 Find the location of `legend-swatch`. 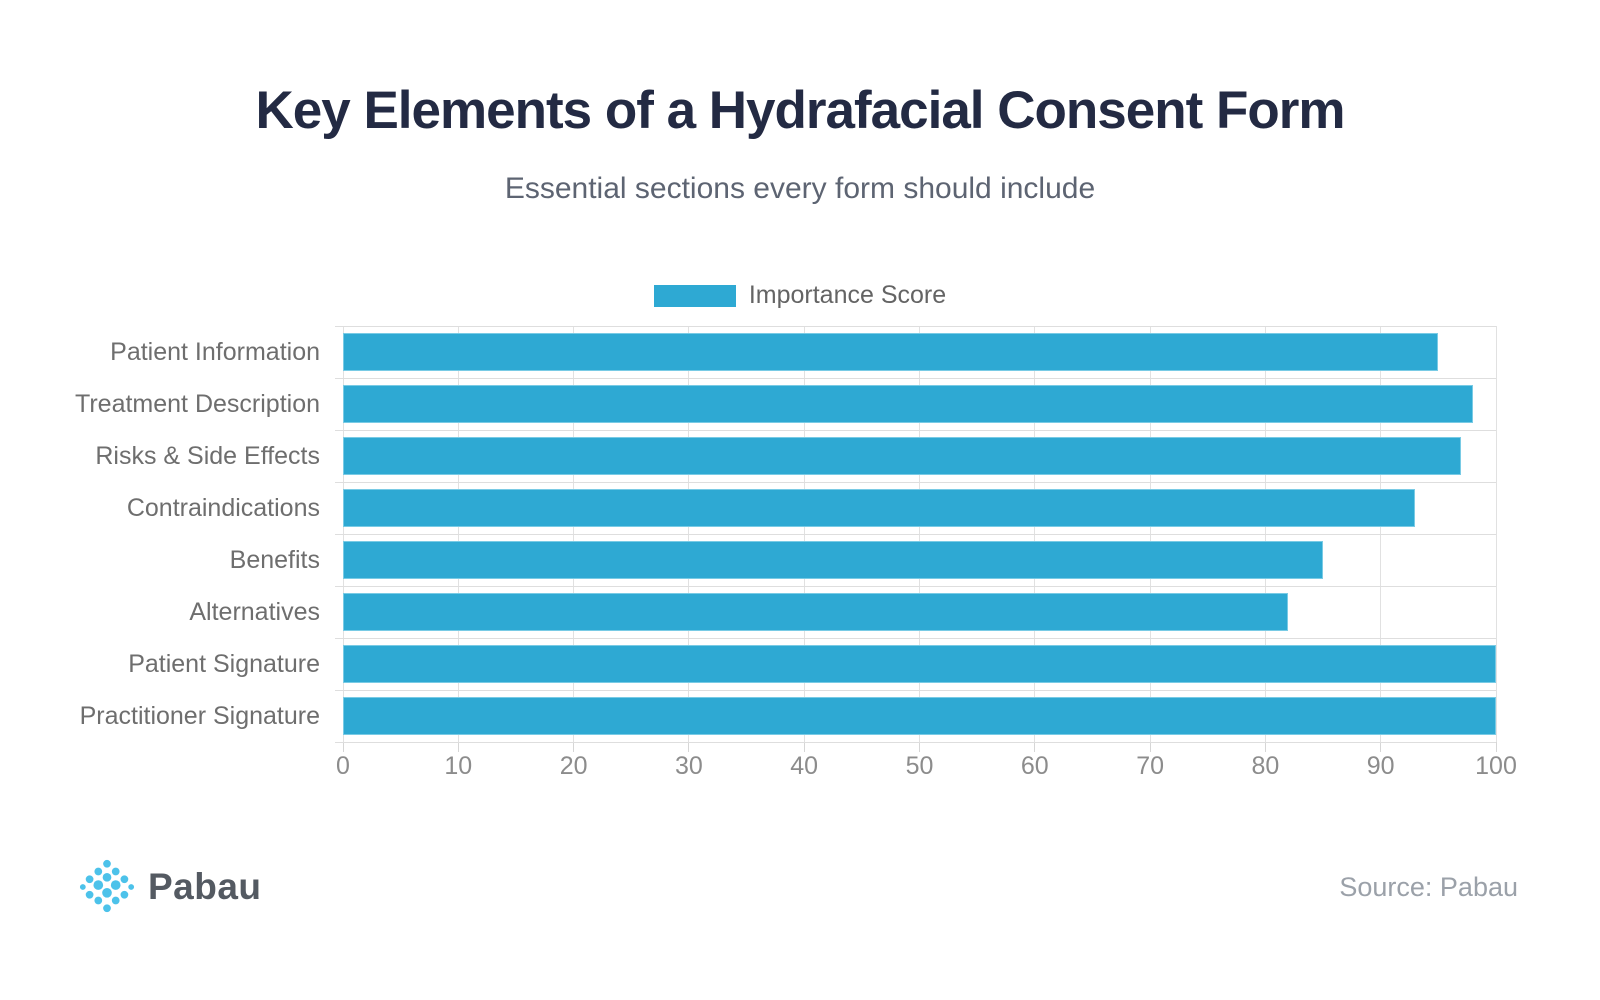

legend-swatch is located at coordinates (694, 295).